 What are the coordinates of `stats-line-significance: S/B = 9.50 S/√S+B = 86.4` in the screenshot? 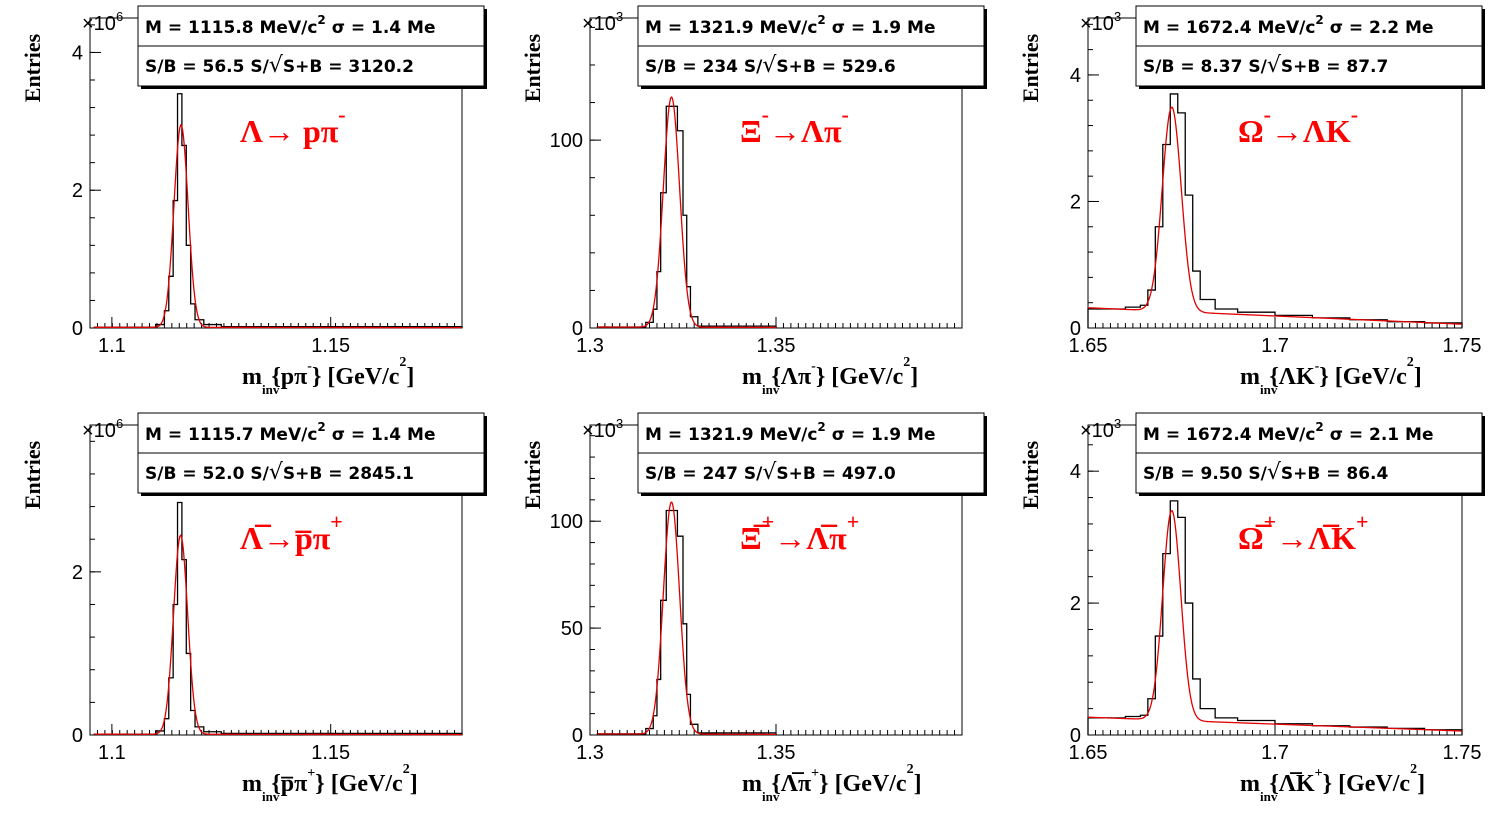 It's located at (1265, 472).